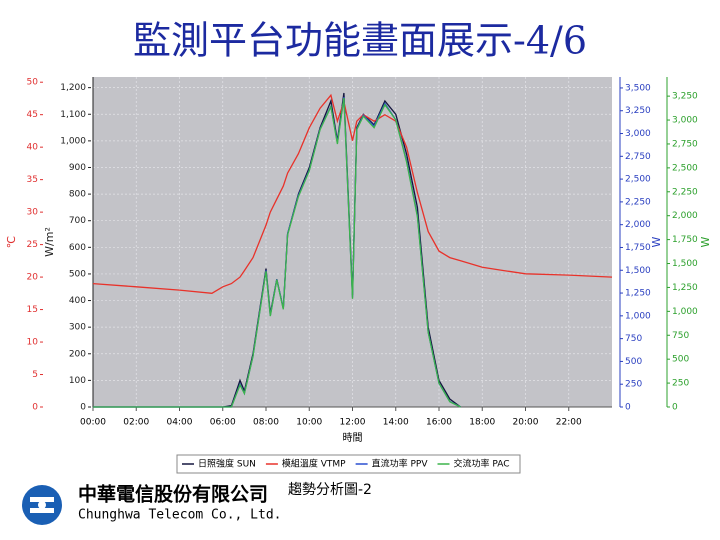 This screenshot has width=720, height=540. I want to click on legend: 日照強度 SUN 模組溫度 VTMP 直流功率 PPV 交流功率 PAC, so click(348, 464).